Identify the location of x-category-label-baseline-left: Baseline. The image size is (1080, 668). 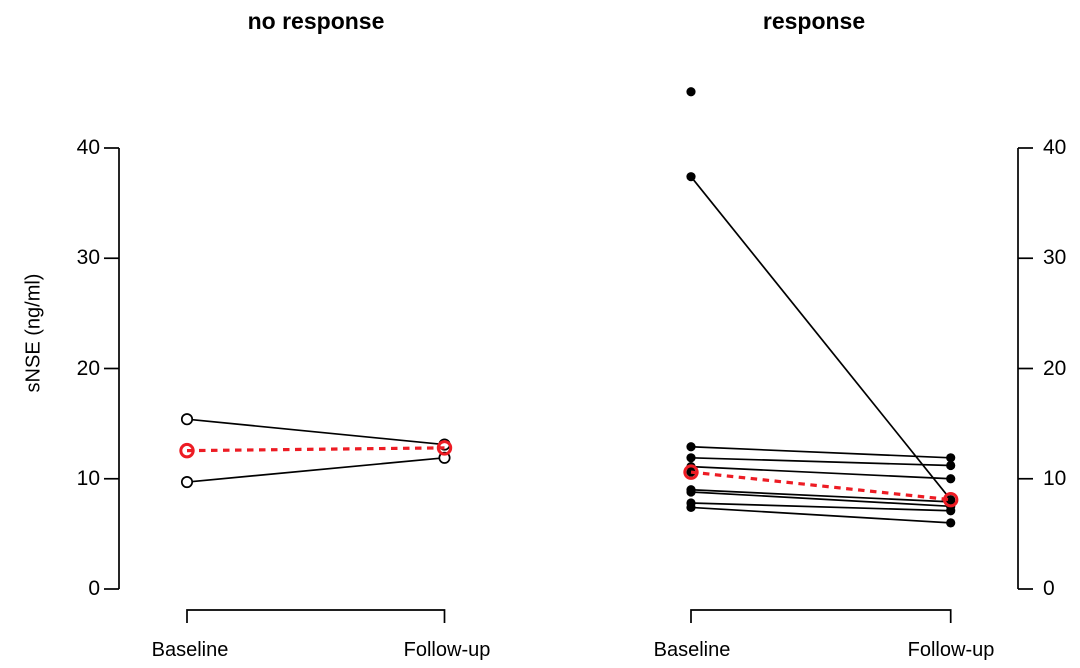
(190, 650).